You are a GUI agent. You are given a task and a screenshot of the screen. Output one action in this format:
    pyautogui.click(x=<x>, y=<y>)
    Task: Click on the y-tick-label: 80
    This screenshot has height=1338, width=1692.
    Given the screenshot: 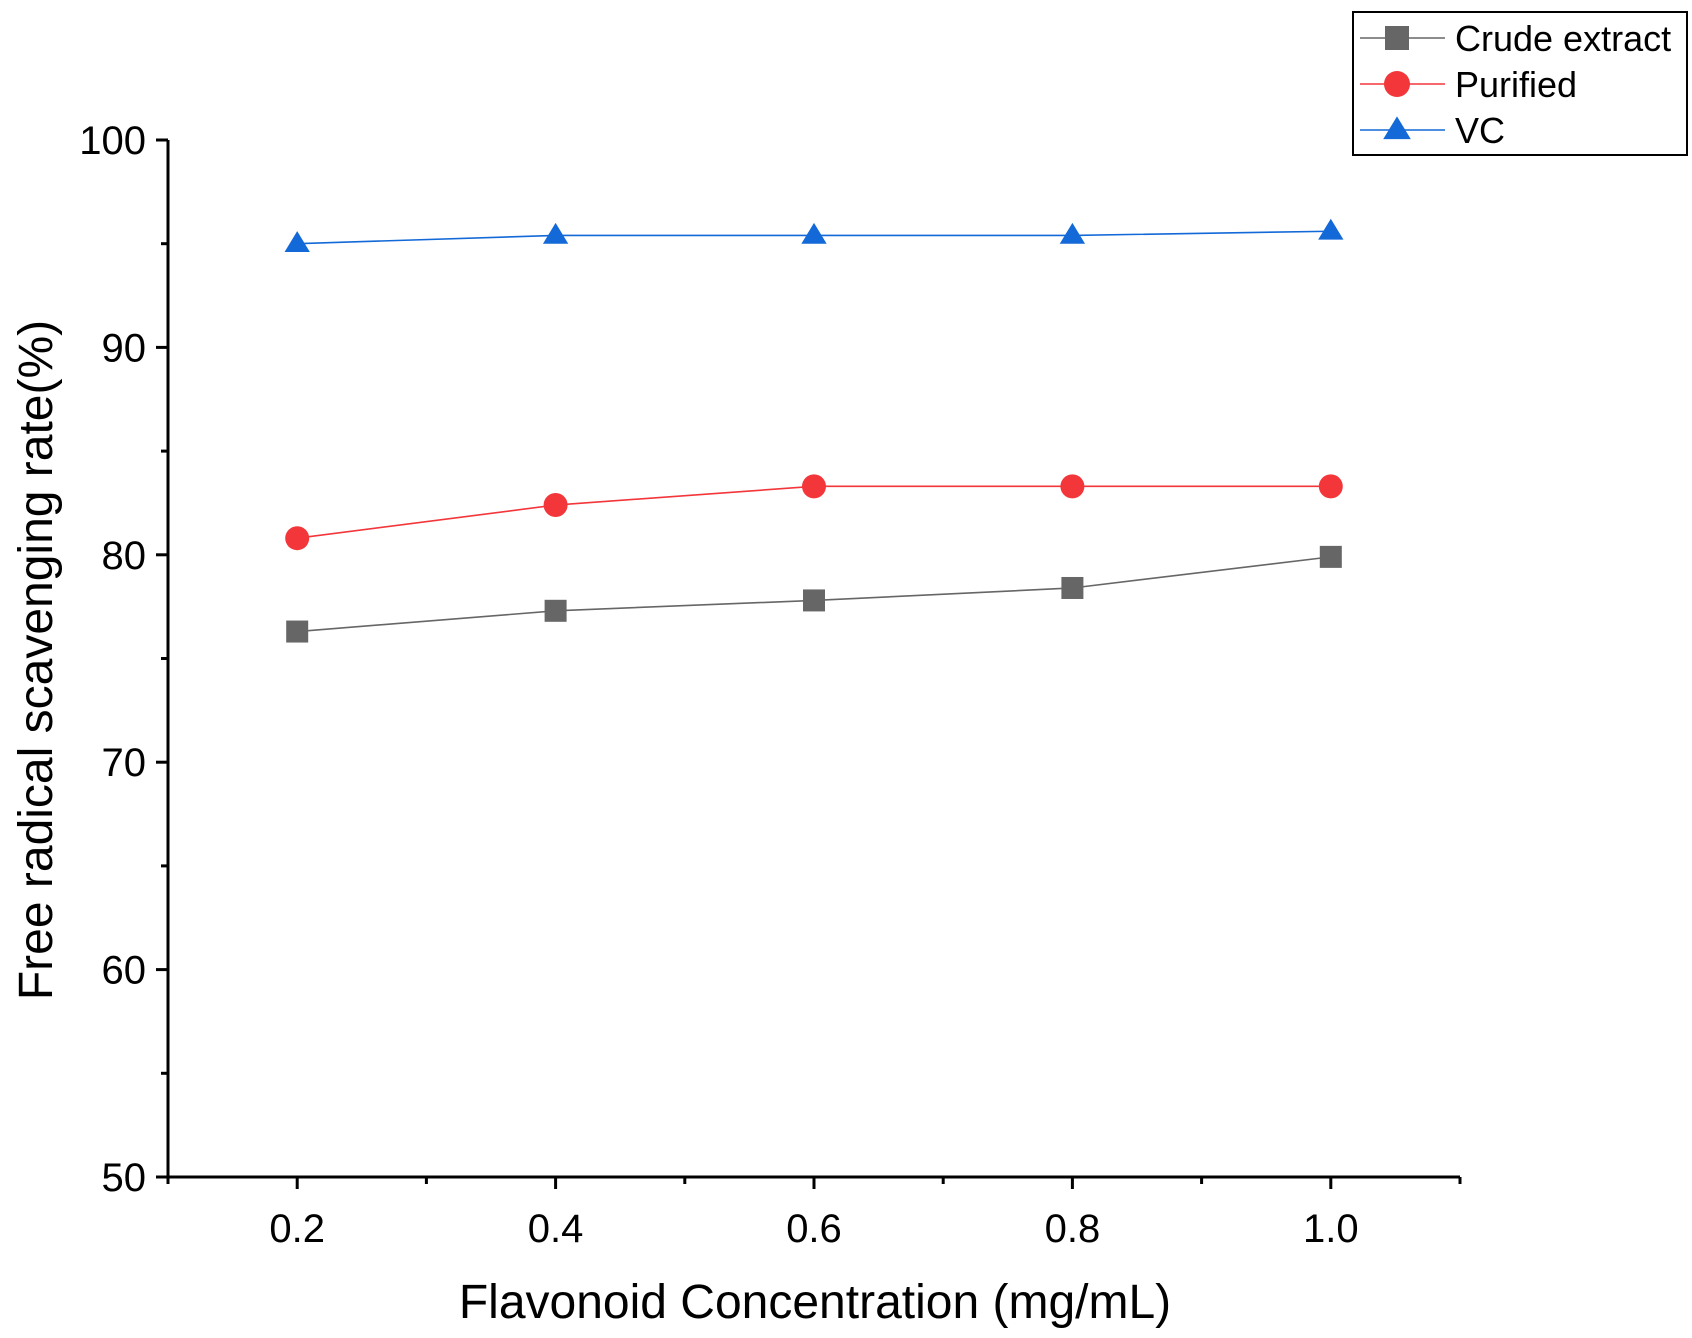 What is the action you would take?
    pyautogui.click(x=124, y=556)
    